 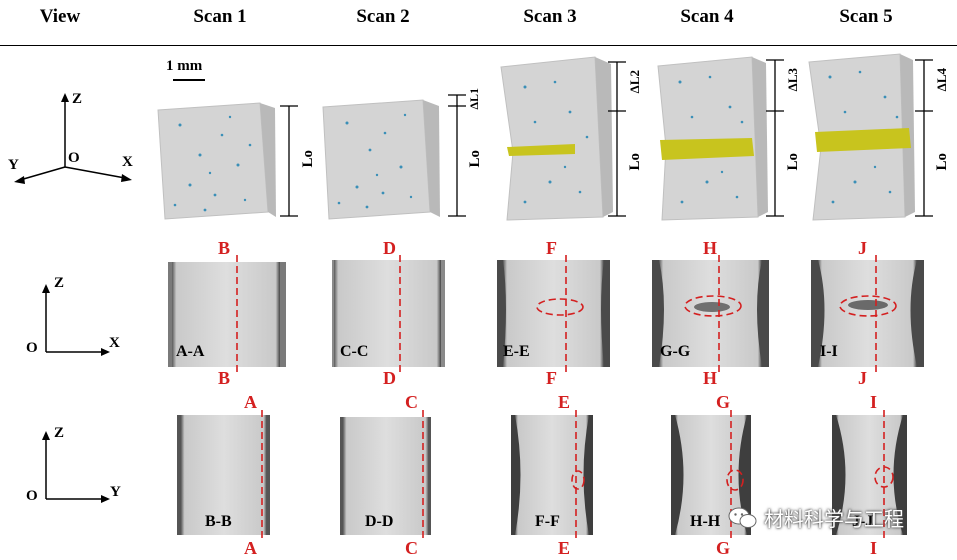 I want to click on axis-y-label: Y, so click(x=13, y=165).